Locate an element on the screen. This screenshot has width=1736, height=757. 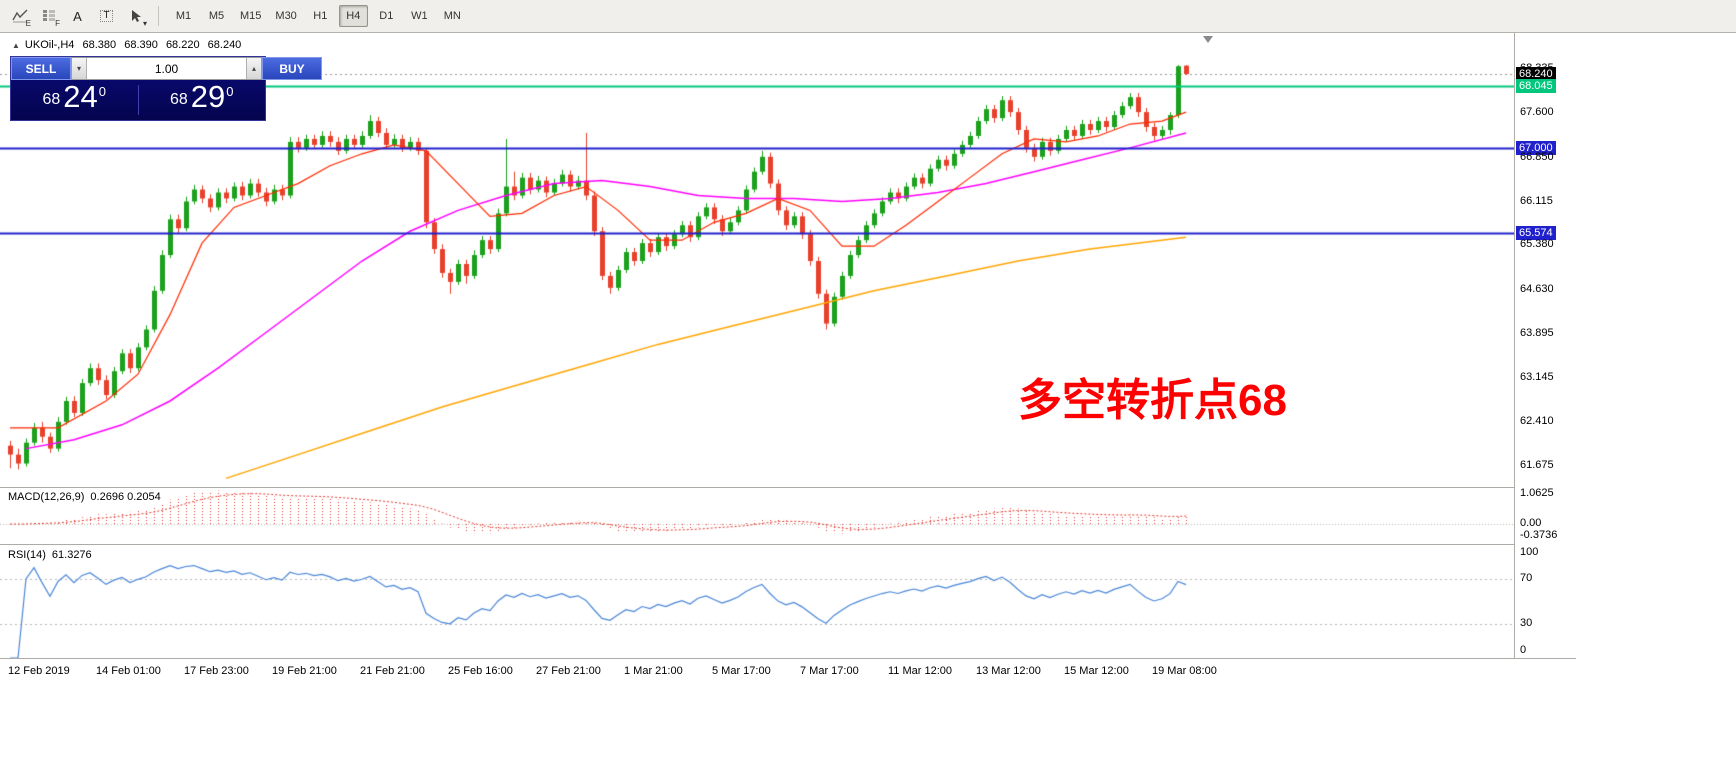
macd-indicator-canvas is located at coordinates (757, 516).